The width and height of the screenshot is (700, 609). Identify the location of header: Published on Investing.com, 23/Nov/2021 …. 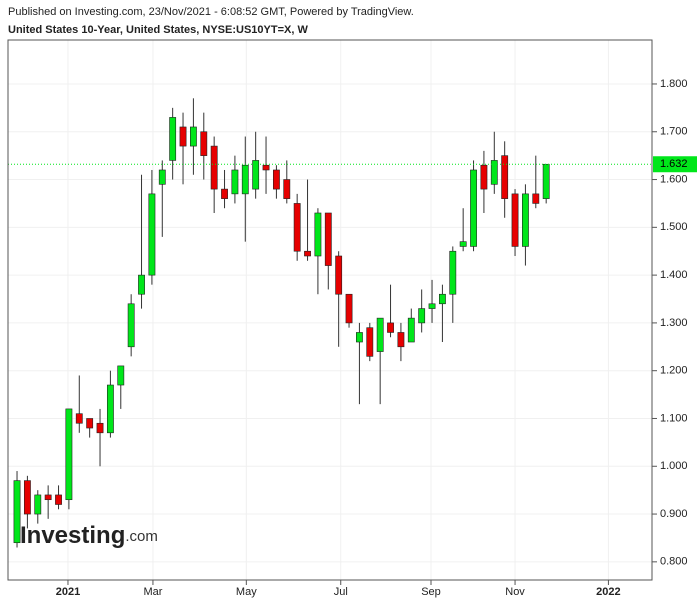
(211, 12).